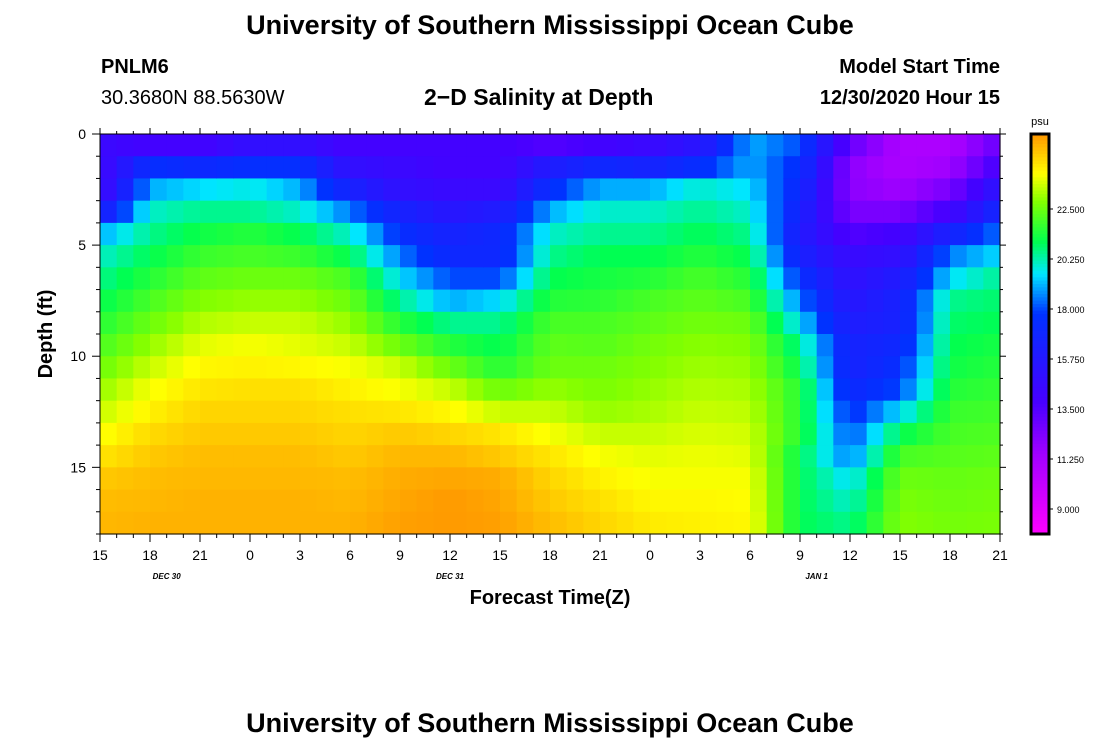 The width and height of the screenshot is (1100, 750). What do you see at coordinates (700, 555) in the screenshot?
I see `x-tick-label: 3` at bounding box center [700, 555].